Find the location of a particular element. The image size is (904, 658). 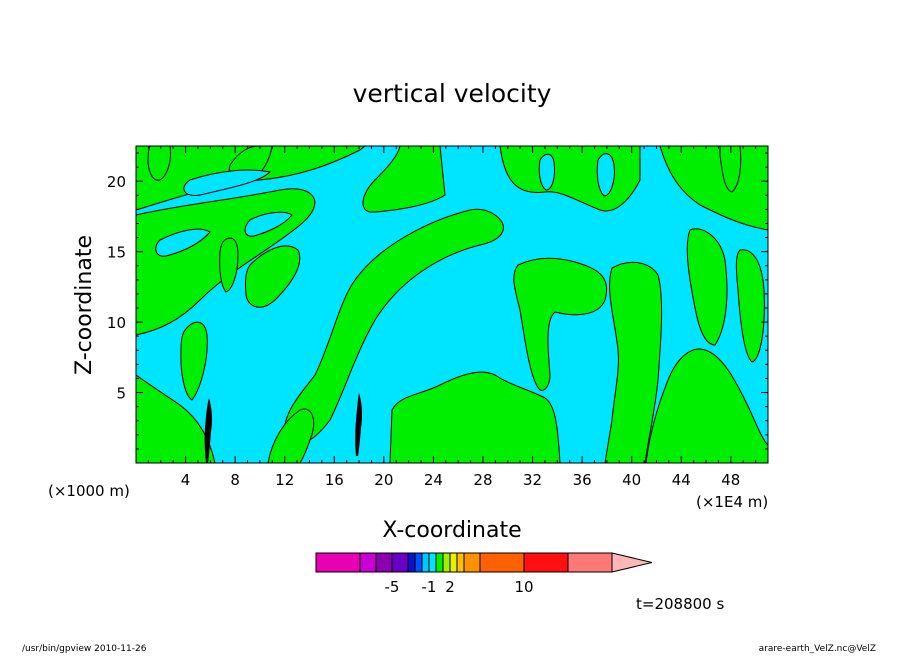

y-tick-label: 20 is located at coordinates (116, 182).